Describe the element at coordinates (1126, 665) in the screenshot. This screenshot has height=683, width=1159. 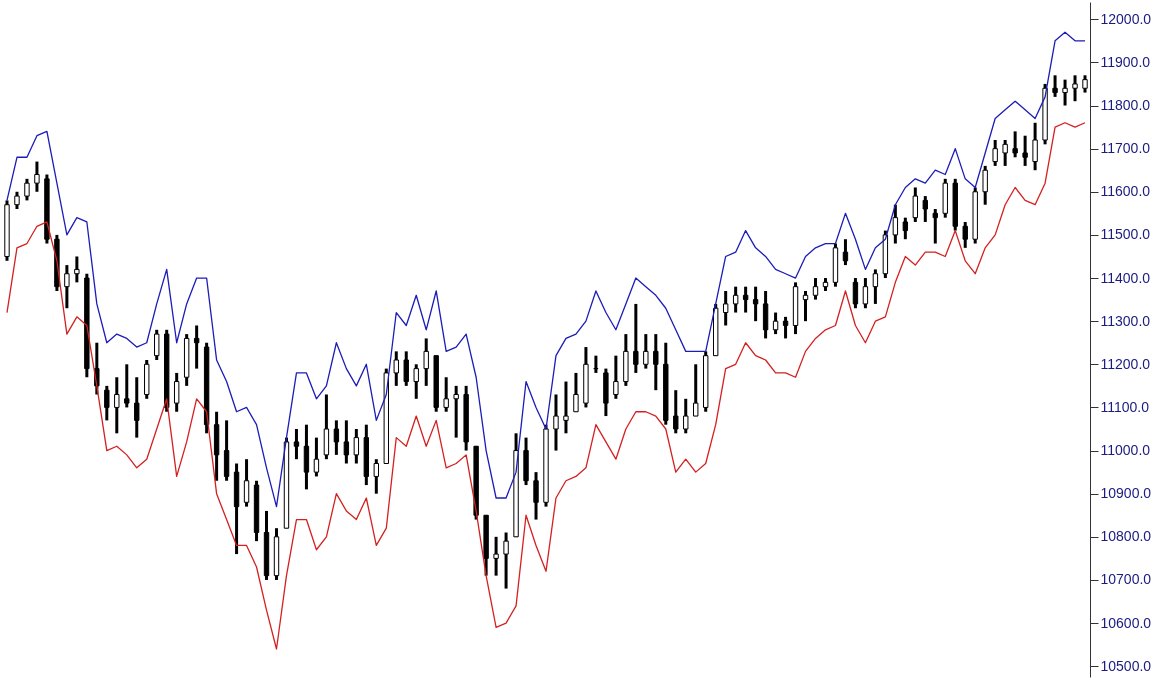
I see `y-tick-label: 10500.0` at that location.